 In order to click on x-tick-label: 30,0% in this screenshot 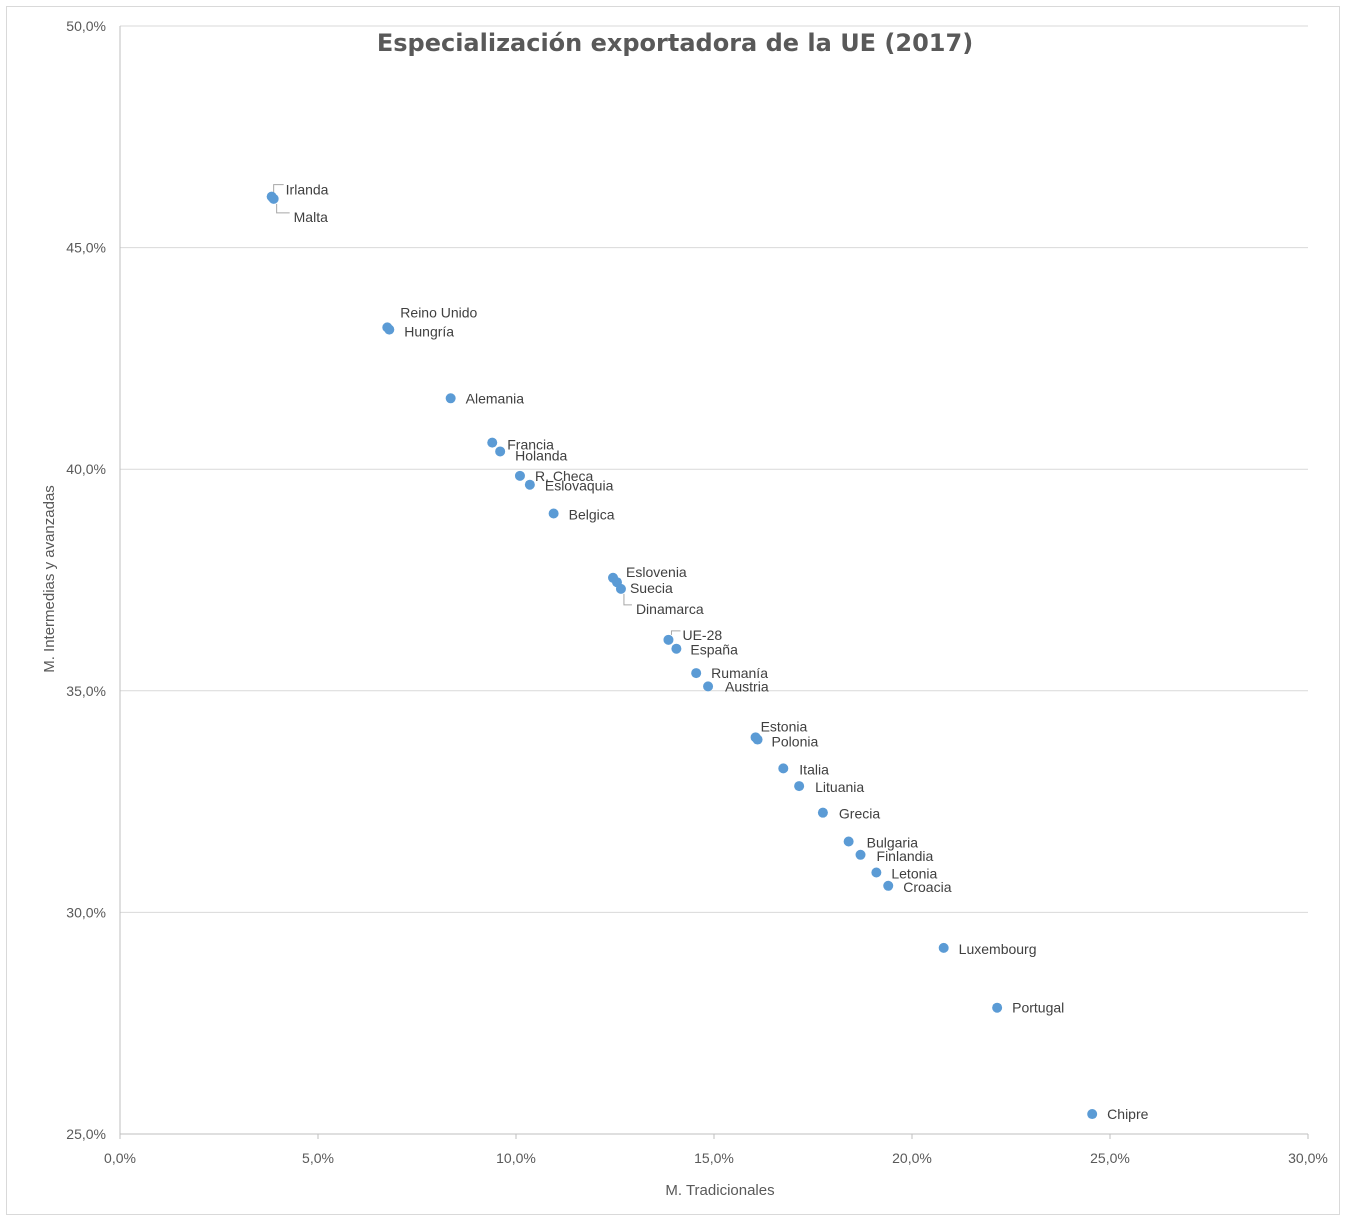, I will do `click(1308, 1158)`.